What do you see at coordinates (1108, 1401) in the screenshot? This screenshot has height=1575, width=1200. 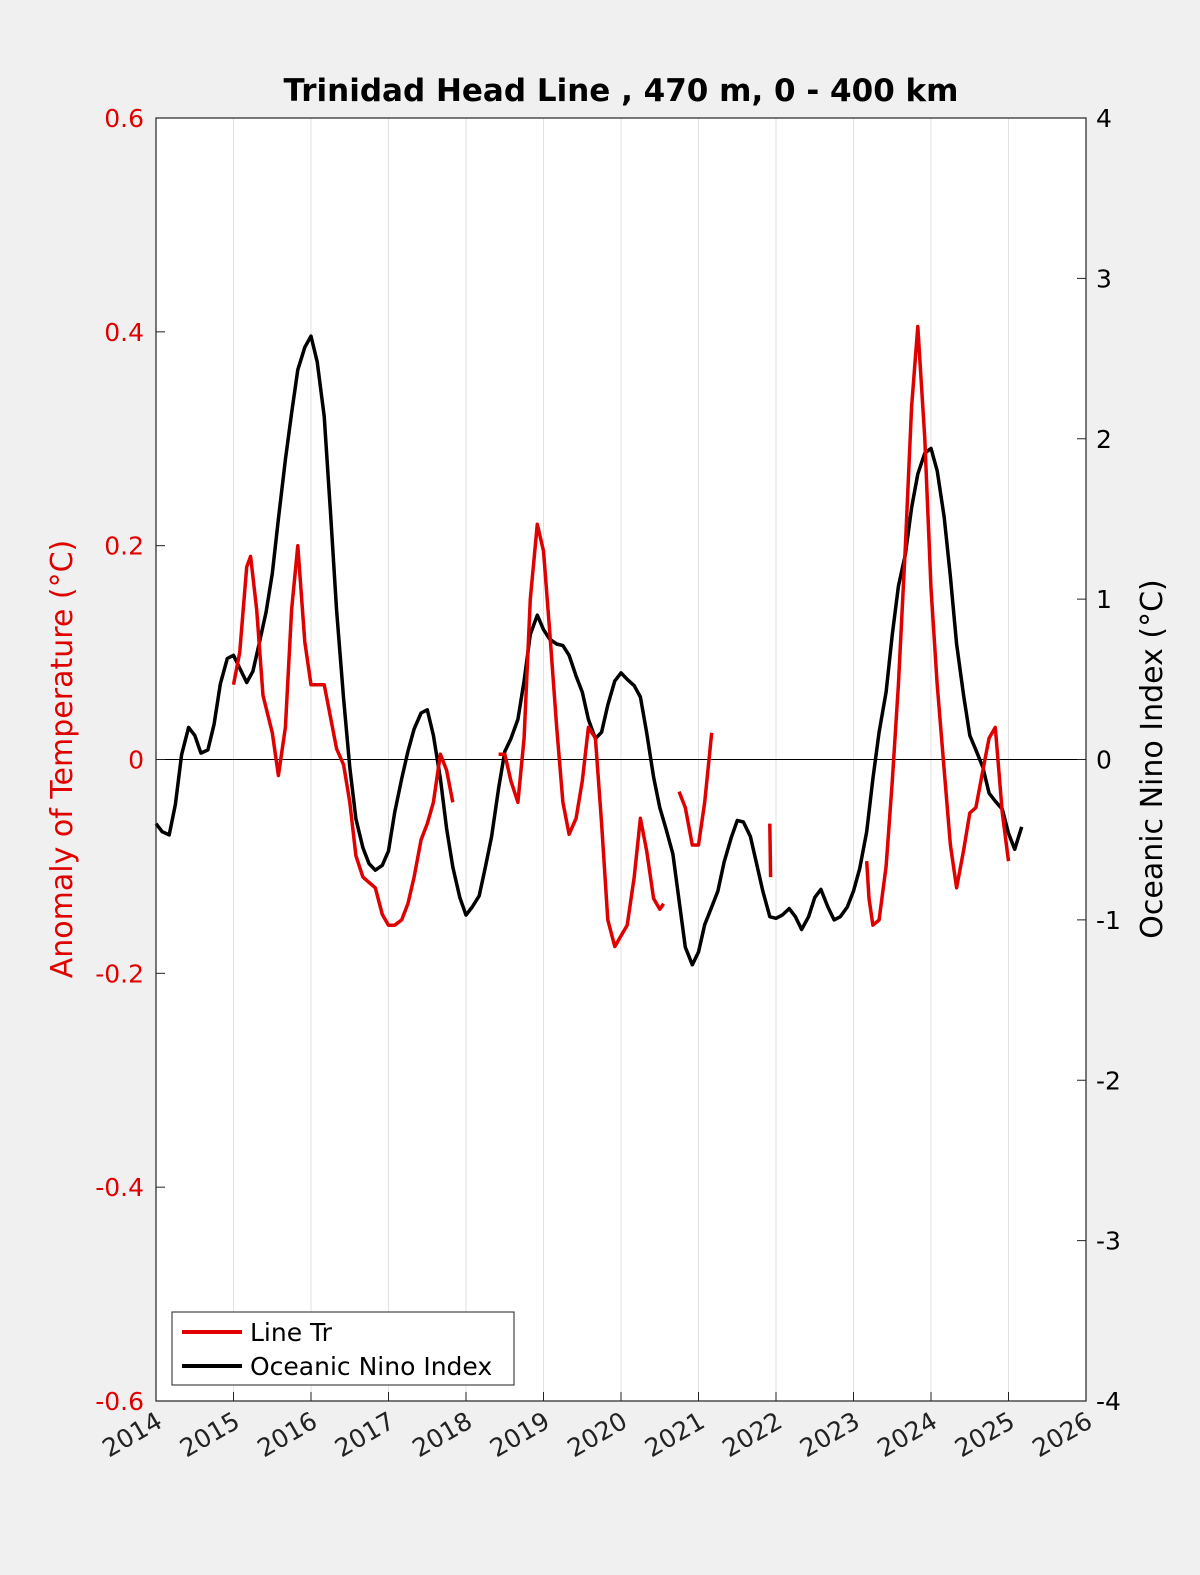 I see `y-right-tick-label: -4` at bounding box center [1108, 1401].